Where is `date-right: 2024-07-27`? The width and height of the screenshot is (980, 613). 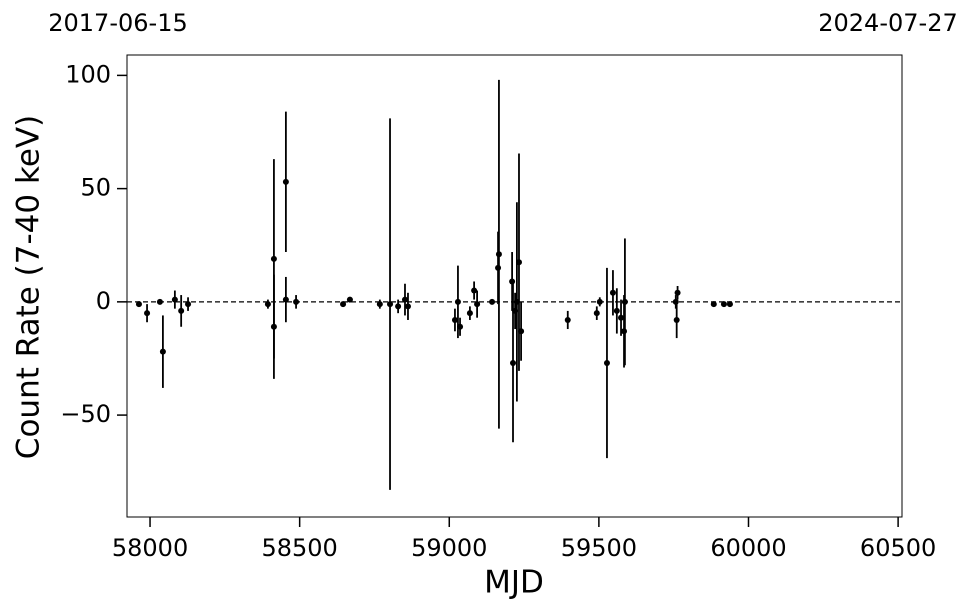
date-right: 2024-07-27 is located at coordinates (887, 23).